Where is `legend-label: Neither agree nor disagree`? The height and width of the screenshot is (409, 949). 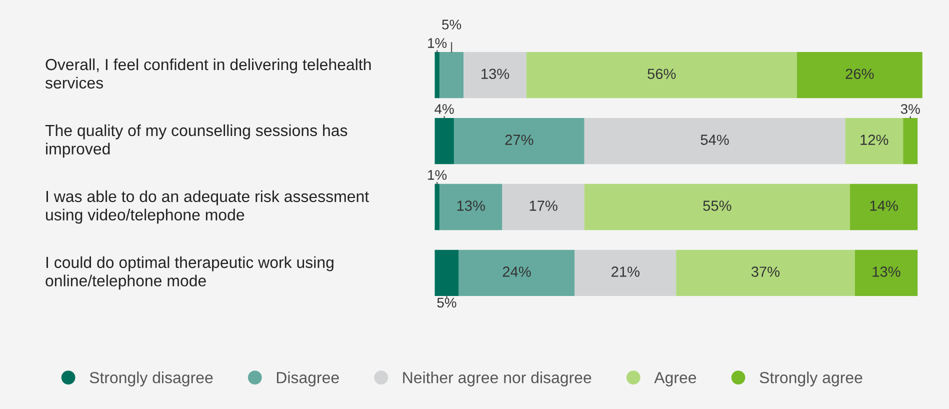
legend-label: Neither agree nor disagree is located at coordinates (497, 379).